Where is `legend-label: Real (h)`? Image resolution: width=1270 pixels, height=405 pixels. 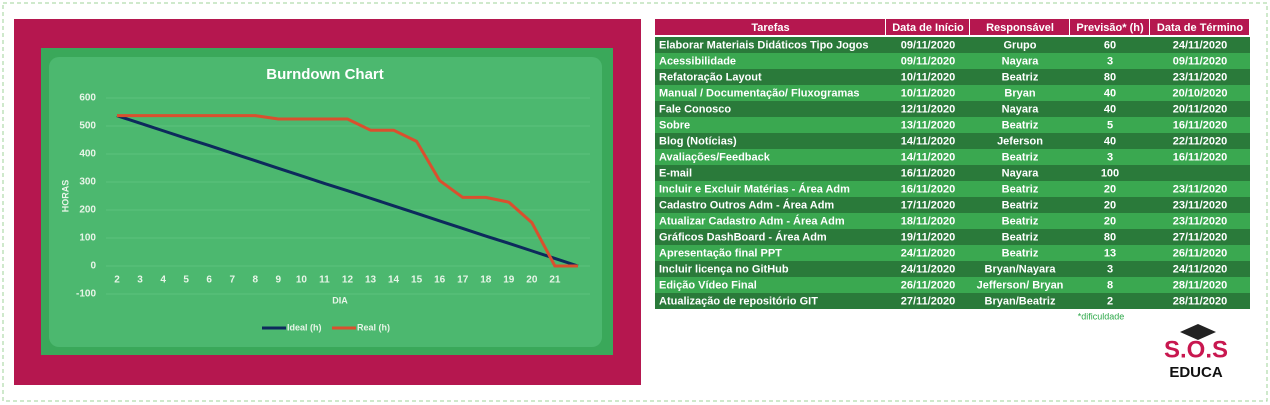 legend-label: Real (h) is located at coordinates (373, 327).